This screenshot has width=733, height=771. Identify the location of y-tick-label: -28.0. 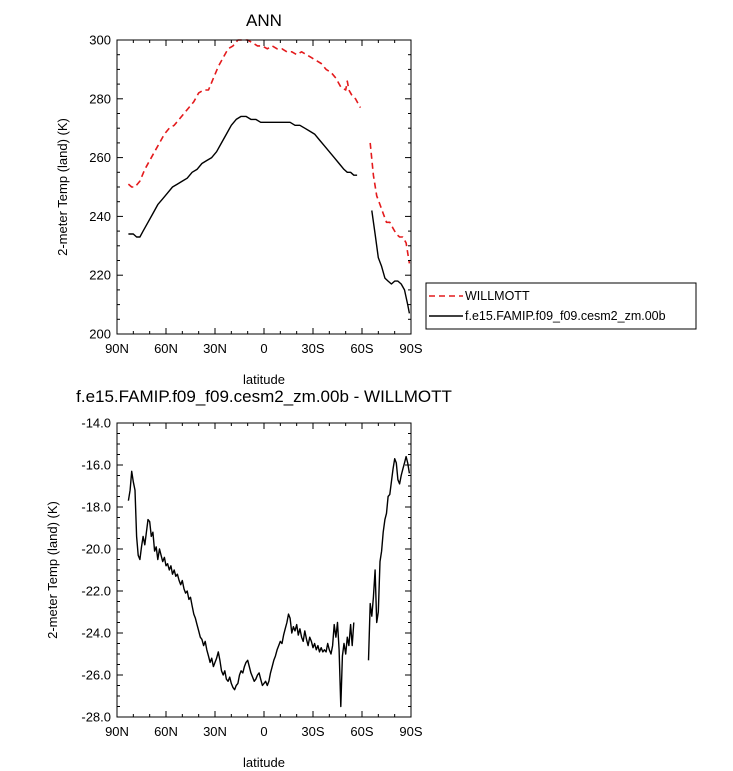
(96, 717).